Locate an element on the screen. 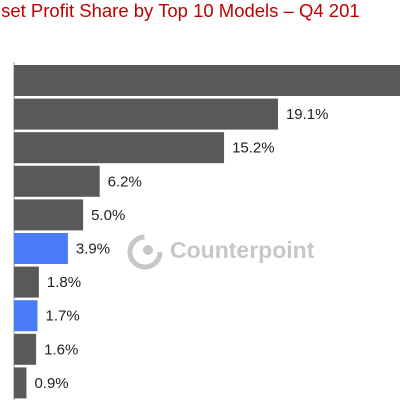  watermark-logo is located at coordinates (145, 252).